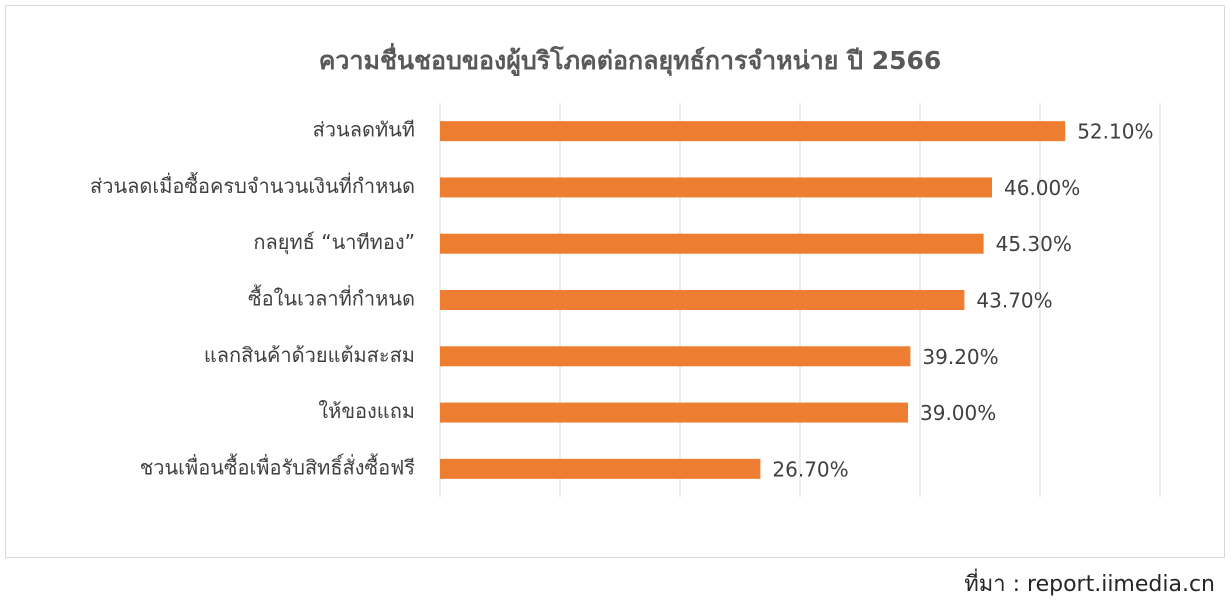 The width and height of the screenshot is (1231, 610). Describe the element at coordinates (331, 298) in the screenshot. I see `category-label: ซื้อในเวลาที่กำหนด` at that location.